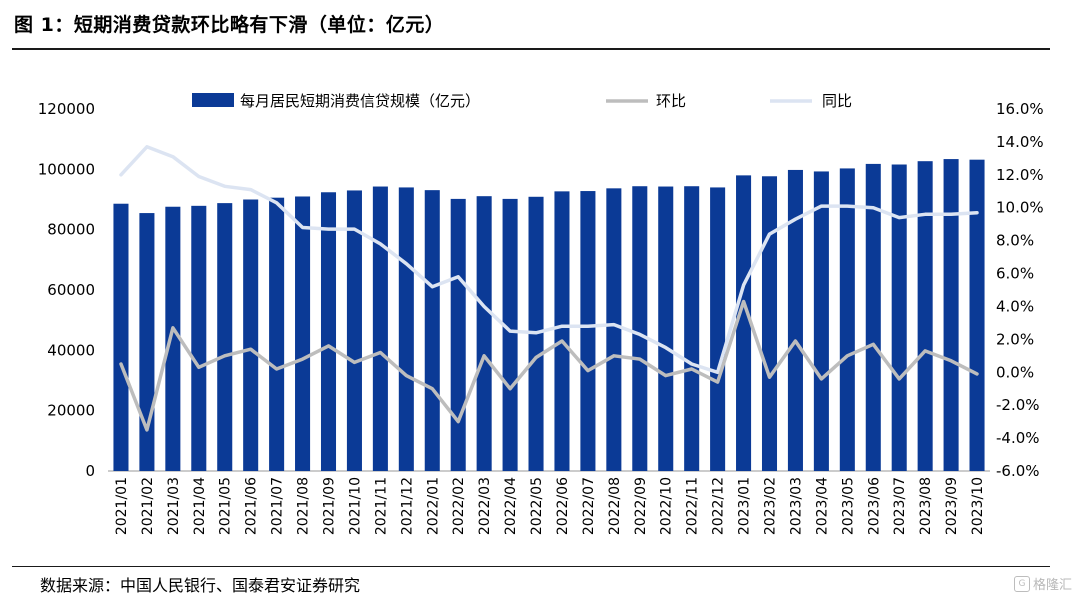  I want to click on x-tick-label: 2023/10, so click(978, 506).